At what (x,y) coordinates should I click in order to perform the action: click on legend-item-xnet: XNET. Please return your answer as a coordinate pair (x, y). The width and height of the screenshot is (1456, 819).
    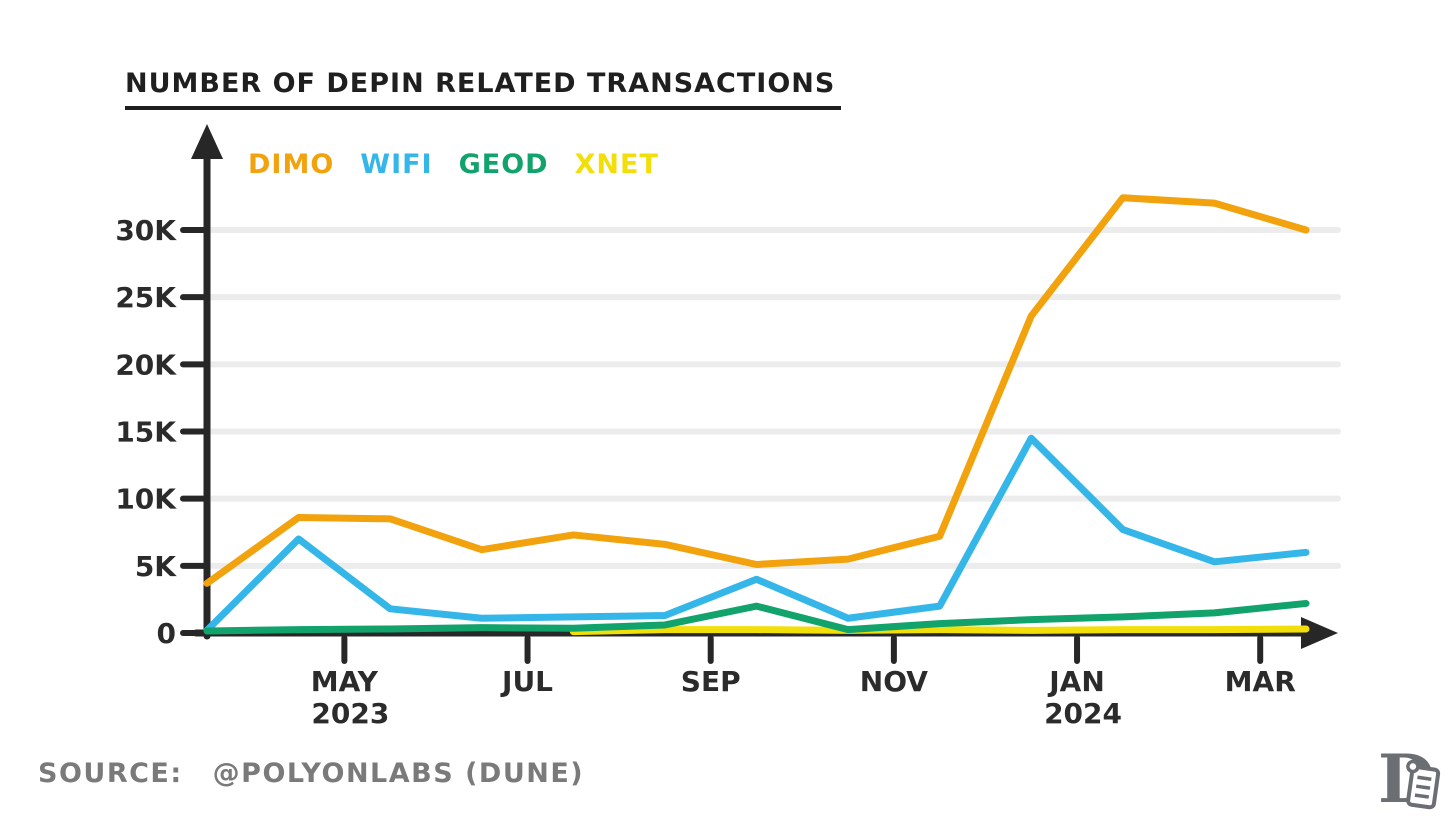
    Looking at the image, I should click on (616, 164).